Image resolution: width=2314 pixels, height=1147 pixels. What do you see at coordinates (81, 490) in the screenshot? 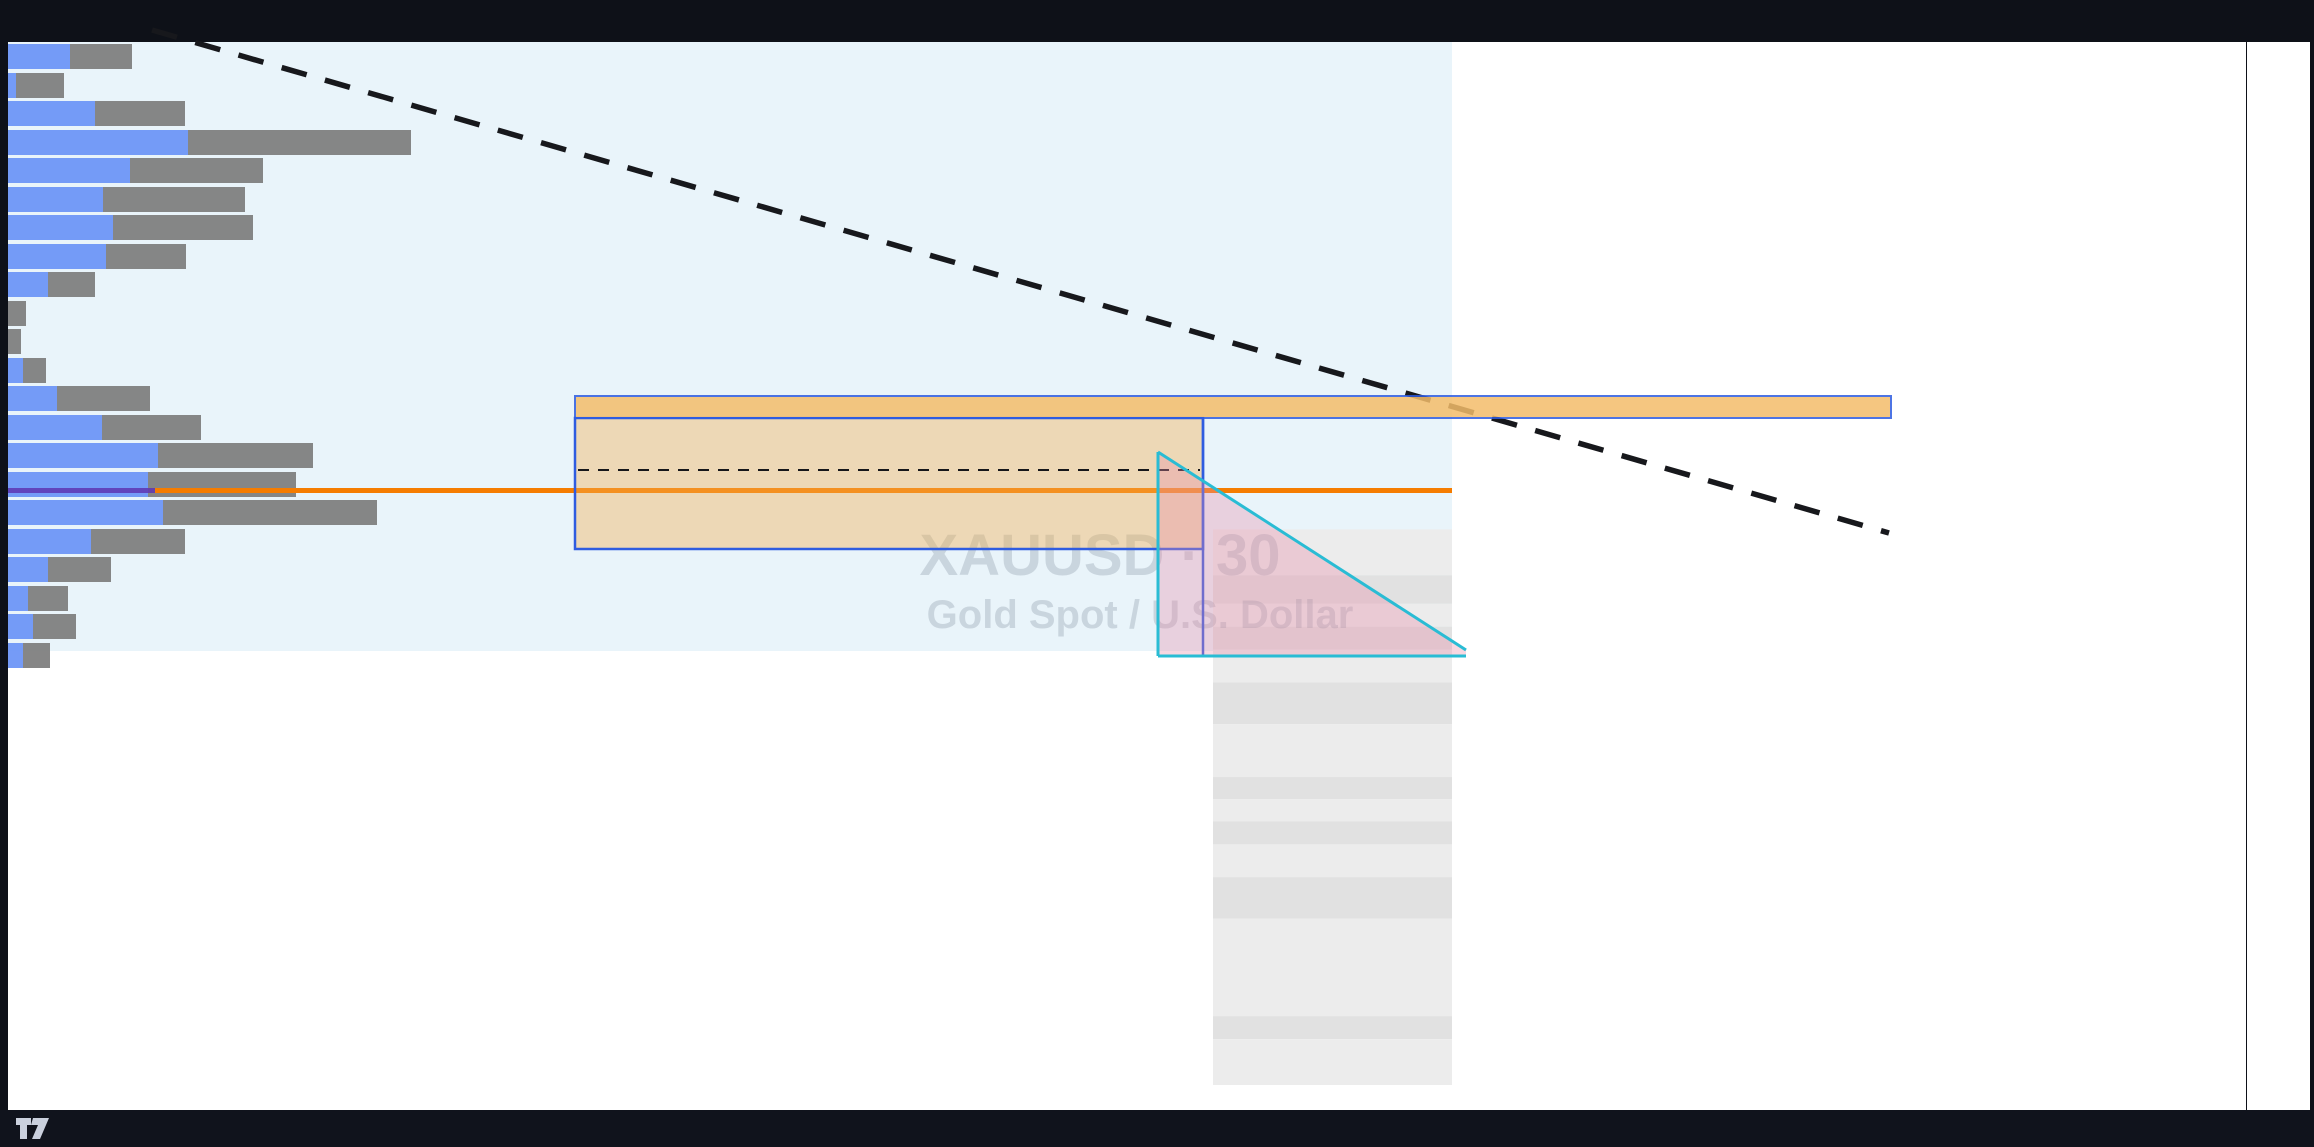
I see `poc-line-purple` at bounding box center [81, 490].